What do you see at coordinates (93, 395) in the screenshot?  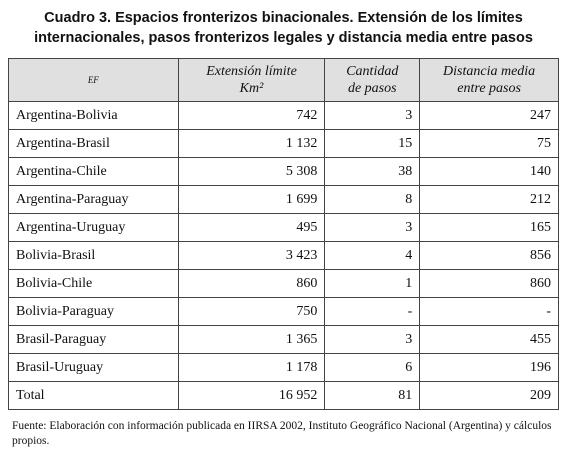 I see `table-cell: Total` at bounding box center [93, 395].